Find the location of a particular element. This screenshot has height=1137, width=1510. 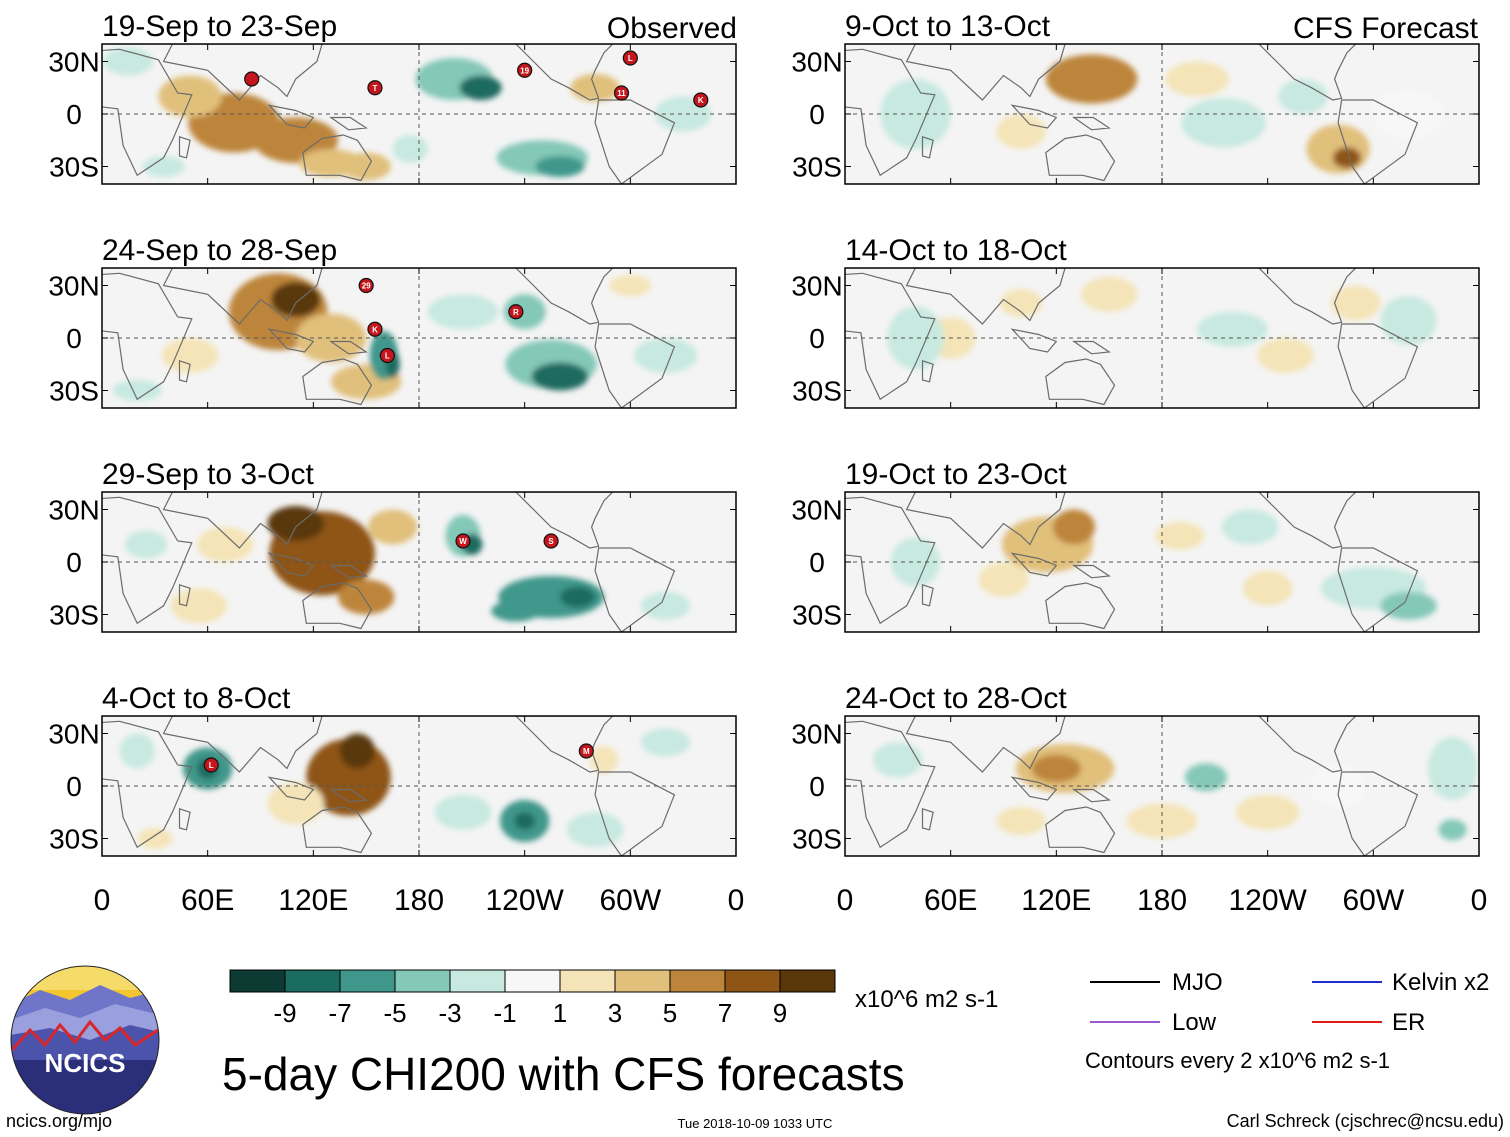

panel-field: 29 K L R is located at coordinates (419, 338).